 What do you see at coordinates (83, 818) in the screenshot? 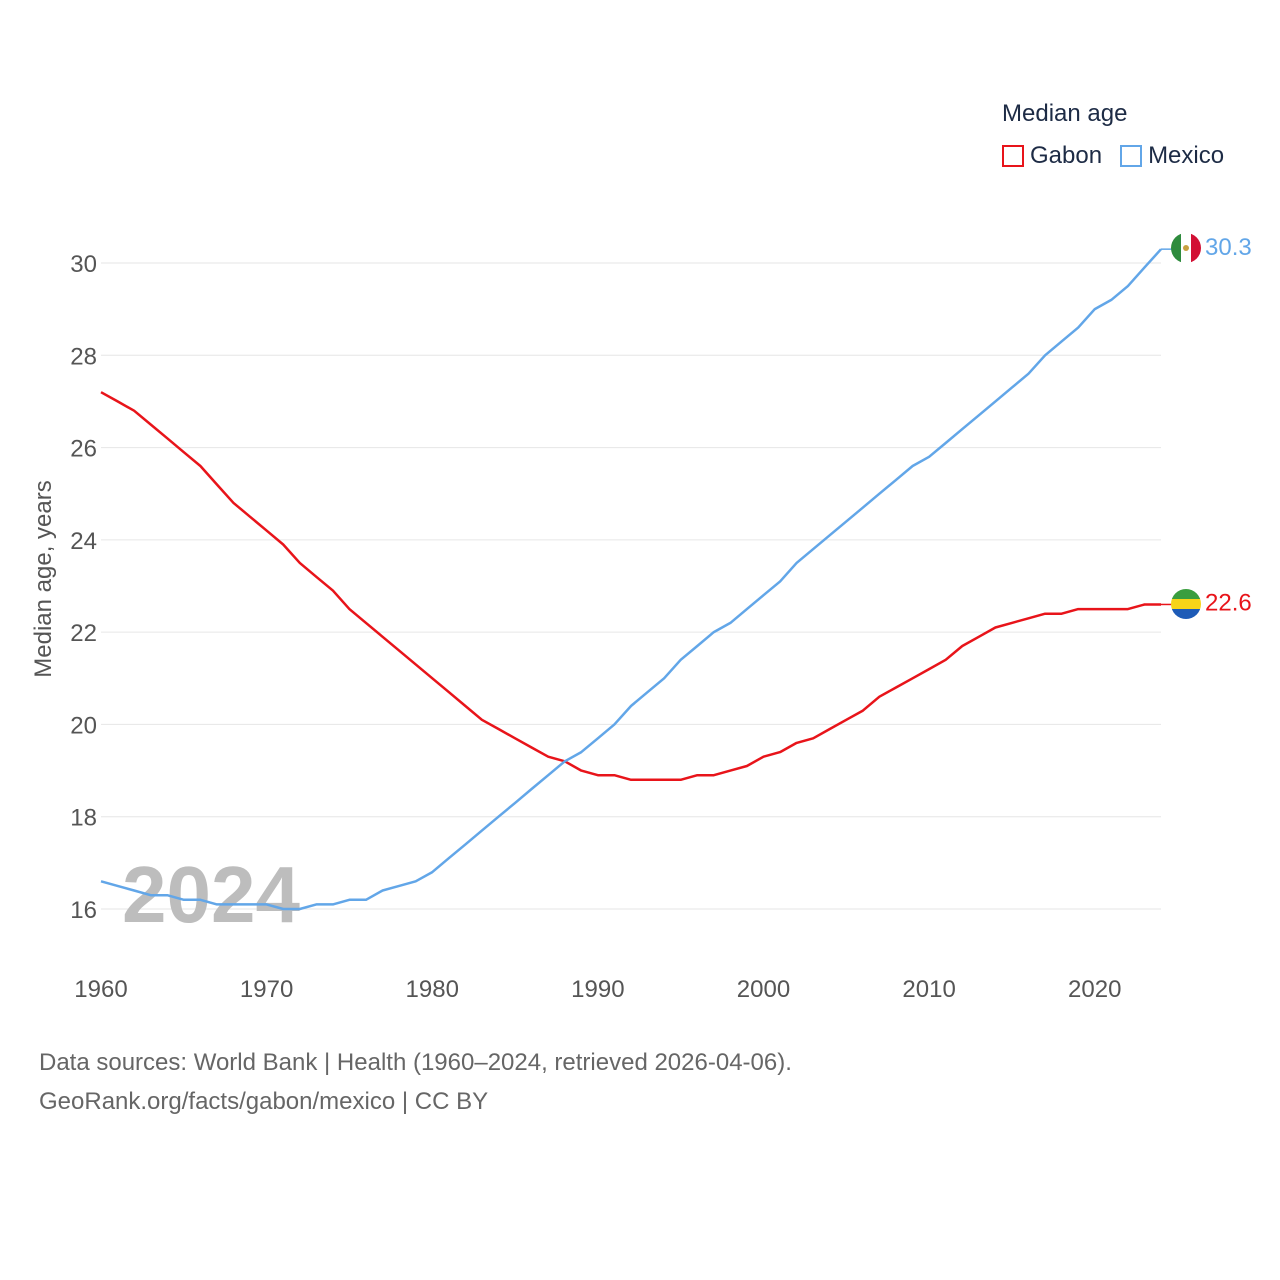
I see `y-tick-label: 18` at bounding box center [83, 818].